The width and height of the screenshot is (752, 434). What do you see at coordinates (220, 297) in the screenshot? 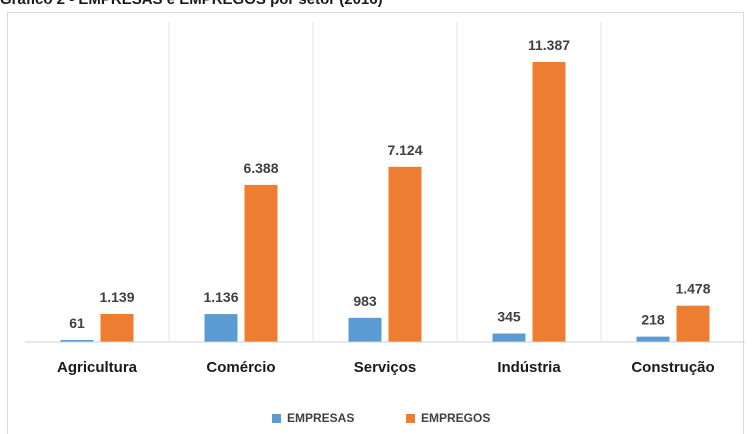
I see `data-label-empresas-comercio: 1.136` at bounding box center [220, 297].